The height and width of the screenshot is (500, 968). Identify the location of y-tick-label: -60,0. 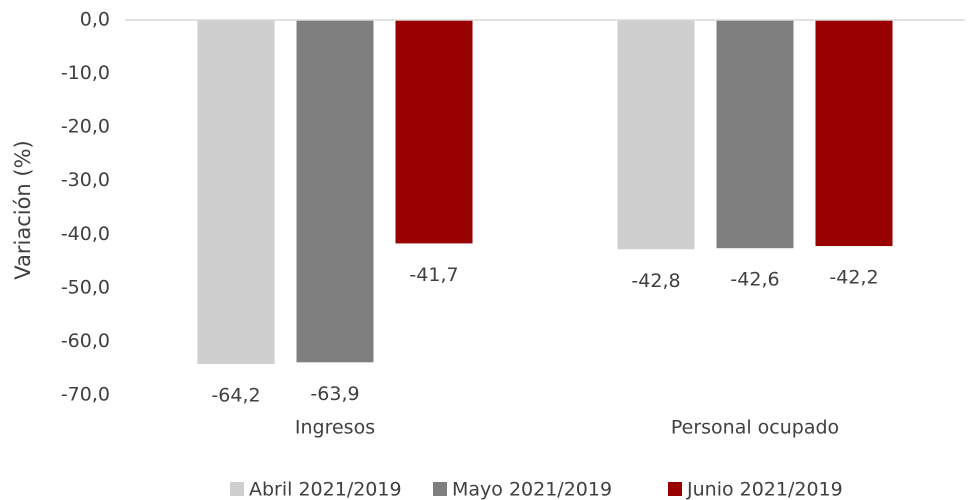
(85, 341).